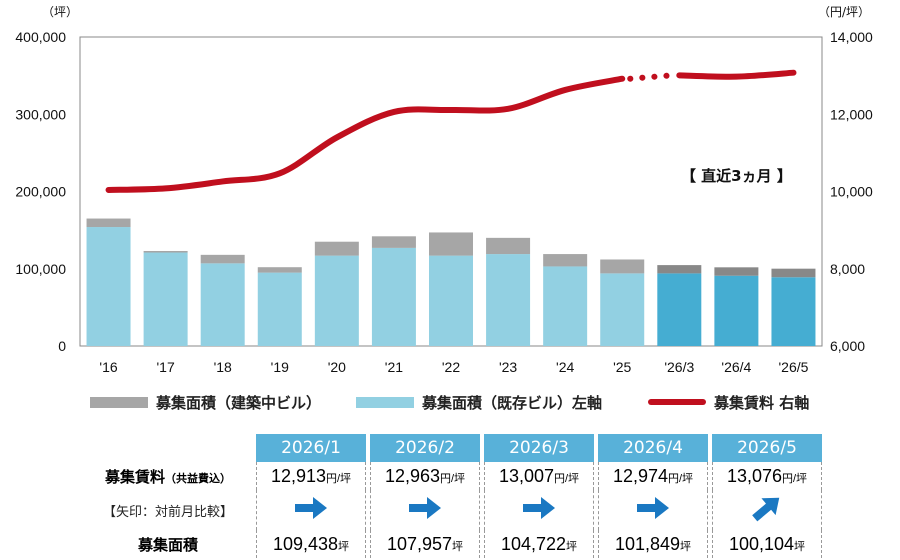 The image size is (900, 560). I want to click on rent-row-label: 募集賃料（共益費込）, so click(168, 476).